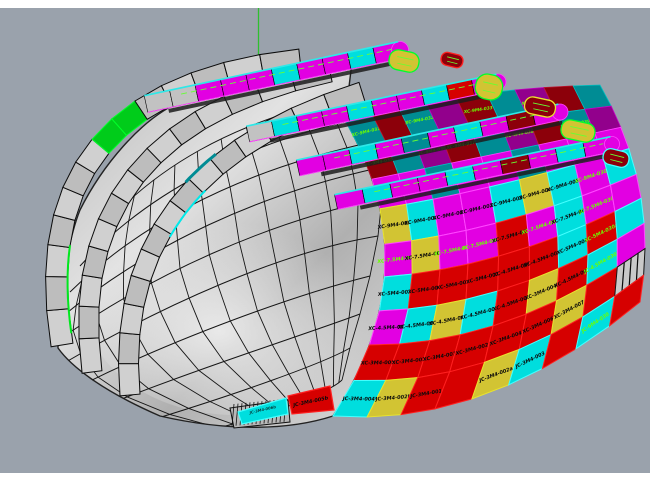 The image size is (650, 488). I want to click on panel-label: JC-3M4-004b, so click(360, 399).